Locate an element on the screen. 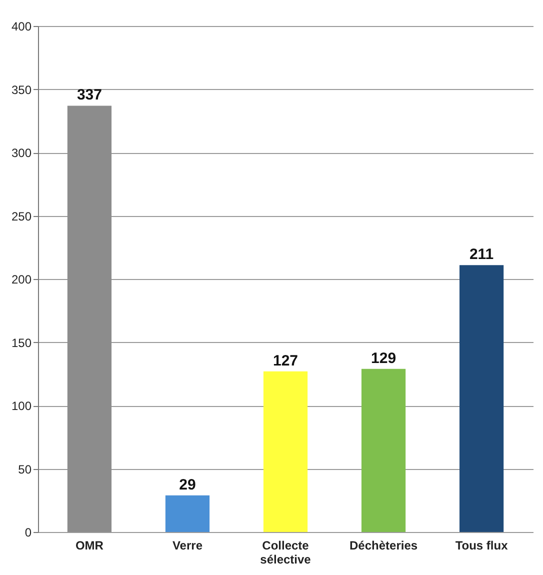 The width and height of the screenshot is (543, 575). x-tick-label: OMR is located at coordinates (89, 545).